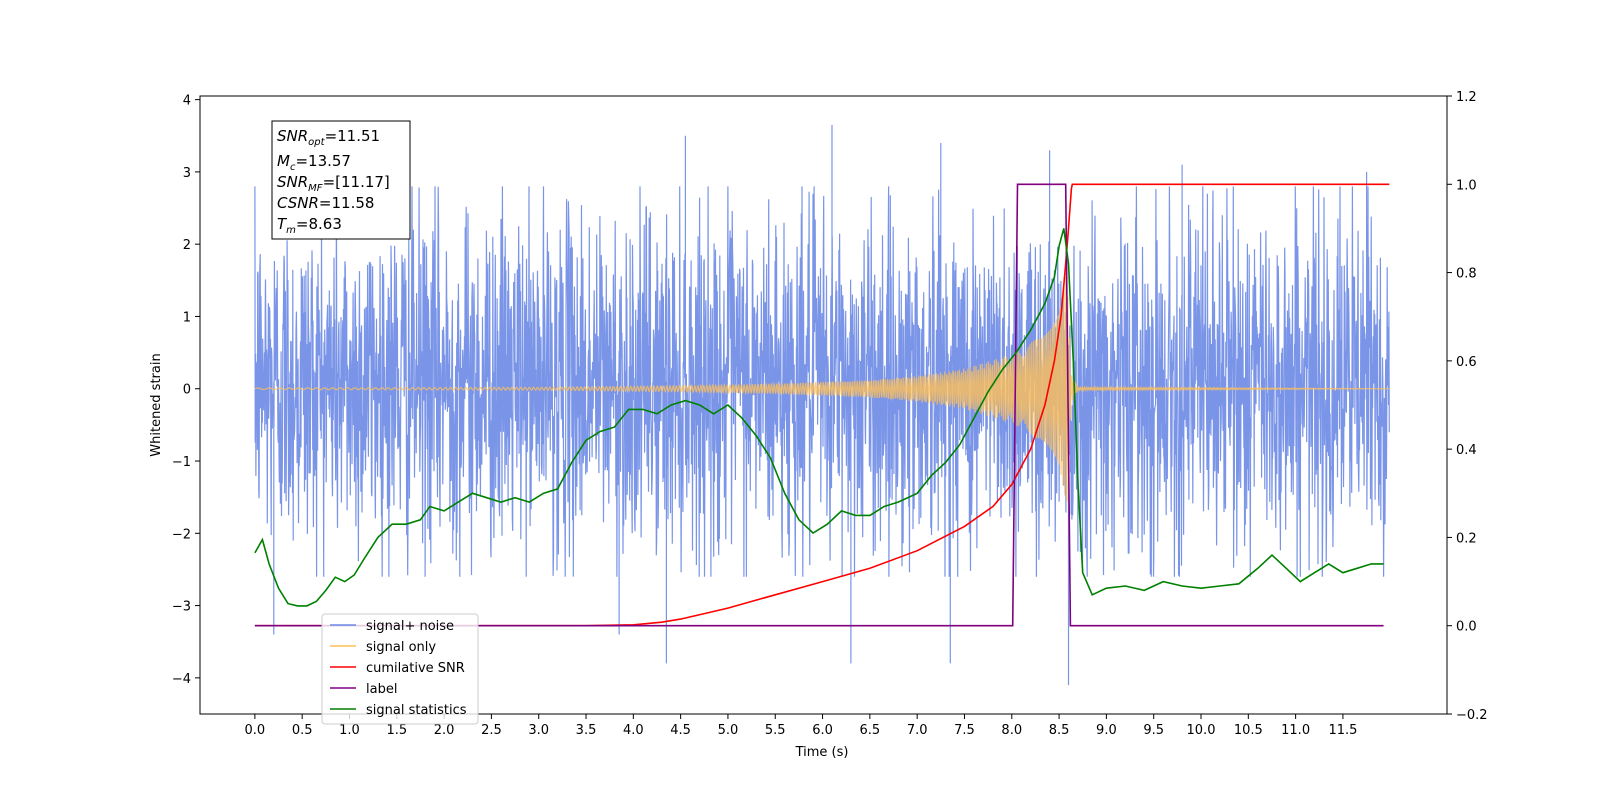 The image size is (1600, 800). What do you see at coordinates (302, 730) in the screenshot?
I see `x-tick-label: 0.5` at bounding box center [302, 730].